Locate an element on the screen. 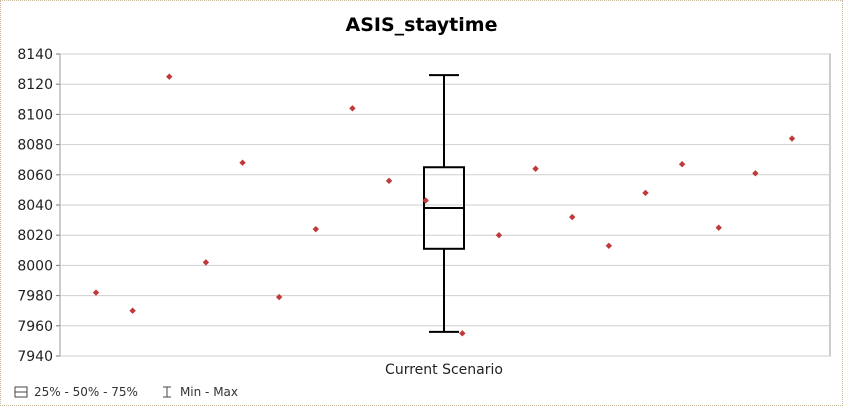 This screenshot has height=406, width=843. y-tick-label: 8120 is located at coordinates (35, 85).